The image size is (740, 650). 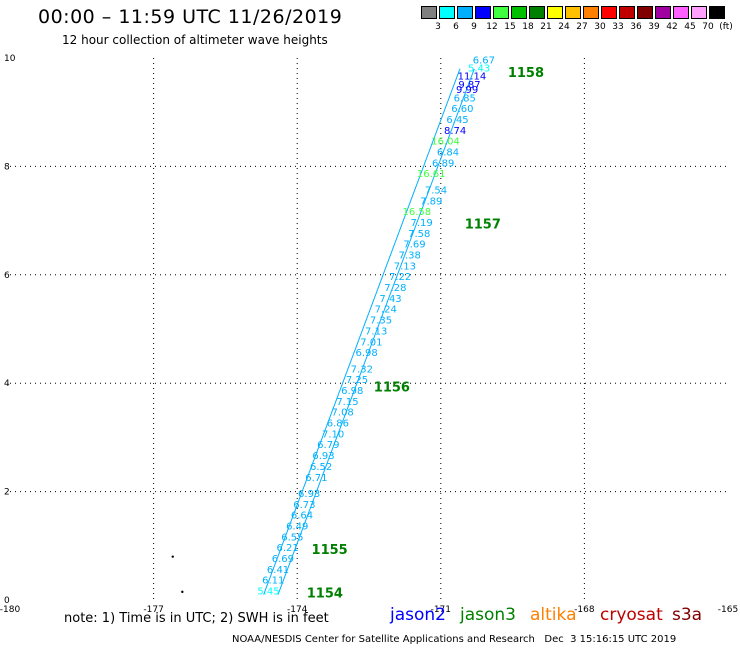 I want to click on swh-value-label: 7.38, so click(x=410, y=256).